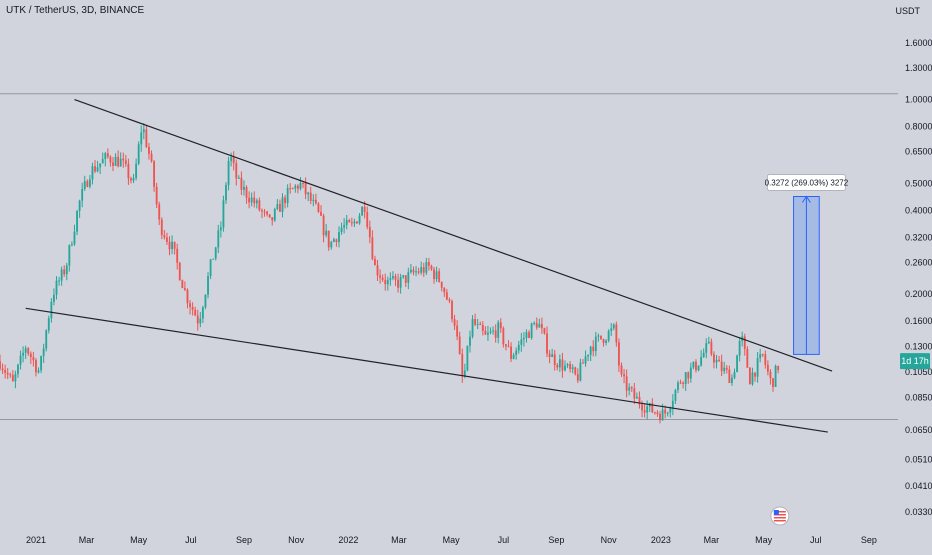 This screenshot has height=555, width=932. I want to click on y-tick-label: 0.1600, so click(918, 321).